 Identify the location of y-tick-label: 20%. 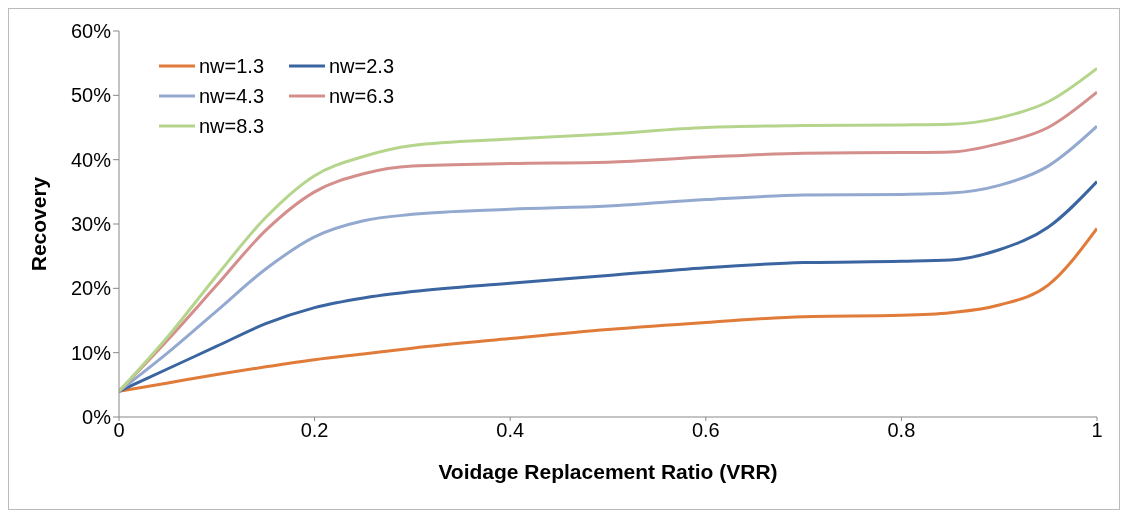
(91, 288).